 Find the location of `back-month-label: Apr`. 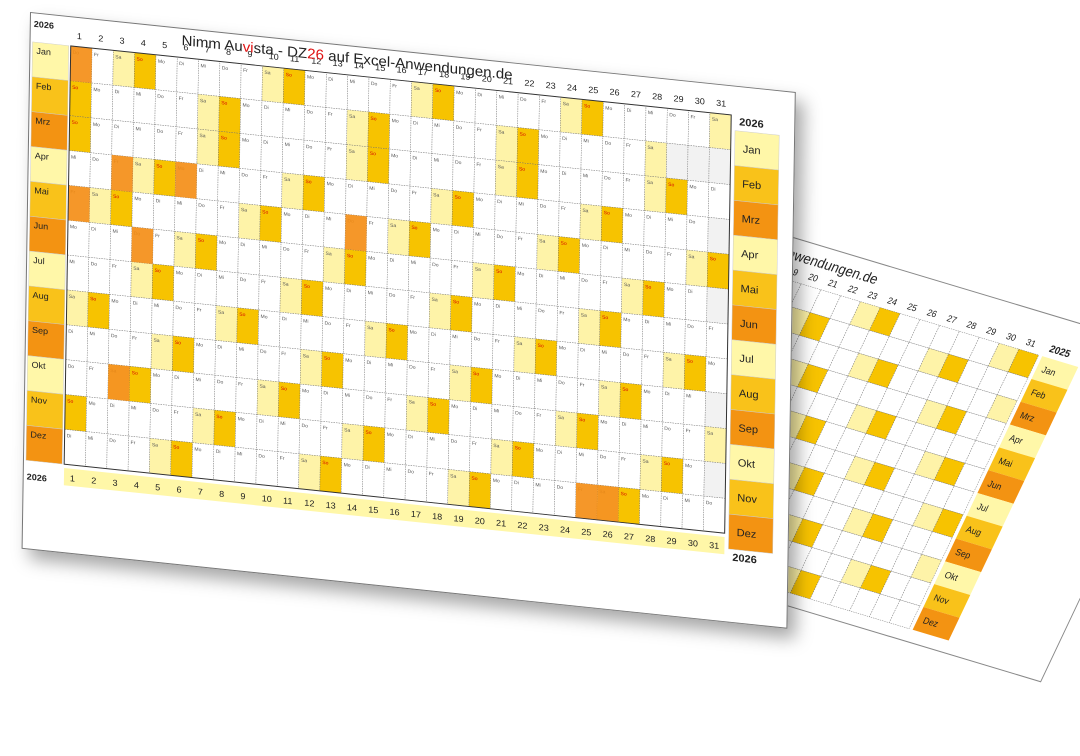

back-month-label: Apr is located at coordinates (1016, 439).